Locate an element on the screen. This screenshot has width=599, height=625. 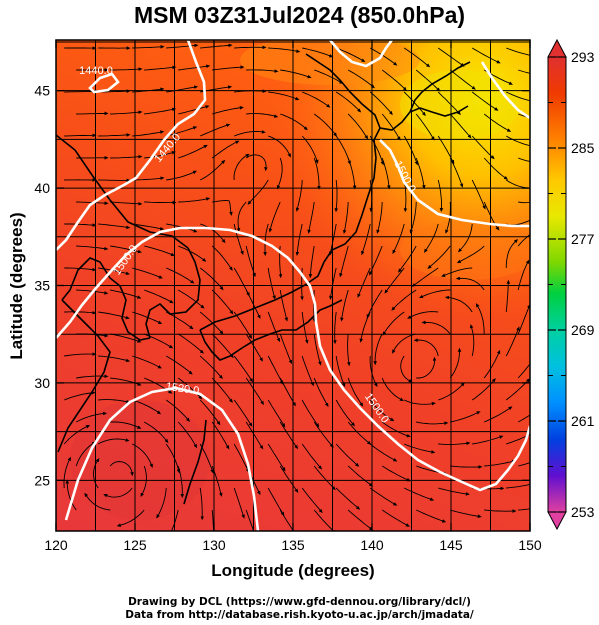
y-tick-label: 30 is located at coordinates (42, 383).